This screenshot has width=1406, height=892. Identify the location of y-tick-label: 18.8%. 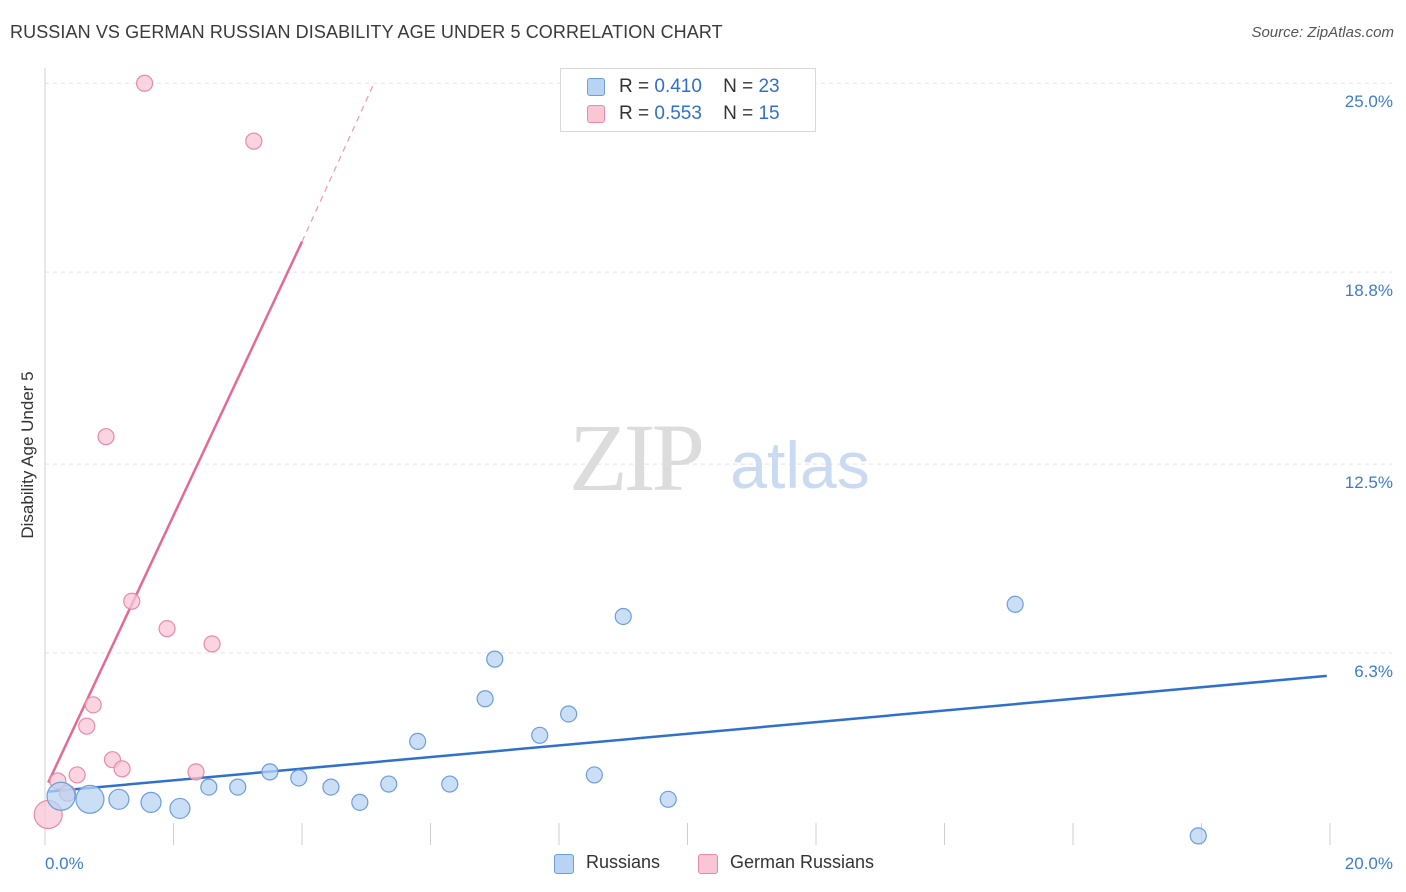
(1369, 290).